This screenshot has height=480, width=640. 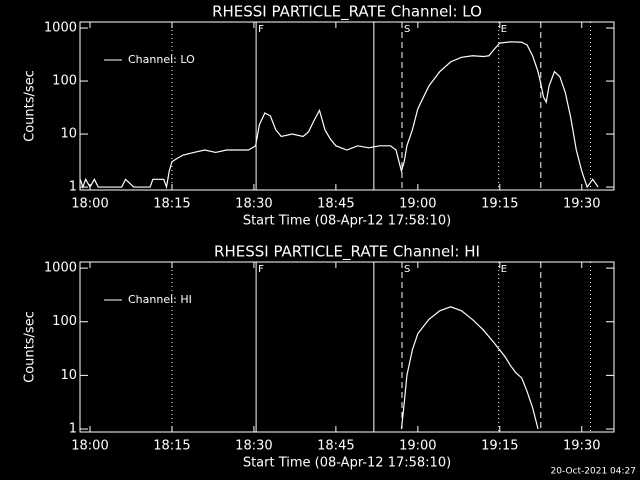 I want to click on chart-title: RHESSI PARTICLE_RATE Channel: LO, so click(x=347, y=12).